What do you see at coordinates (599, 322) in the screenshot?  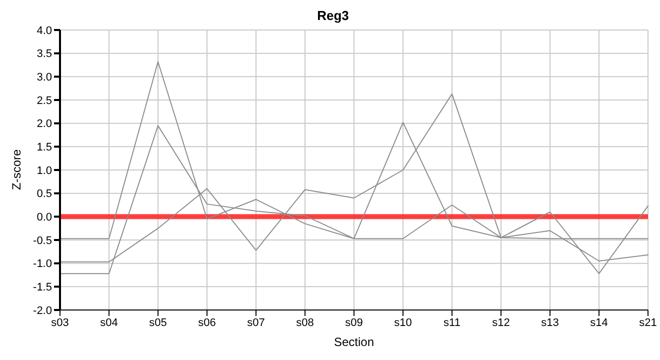 I see `x-tick-label: s14` at bounding box center [599, 322].